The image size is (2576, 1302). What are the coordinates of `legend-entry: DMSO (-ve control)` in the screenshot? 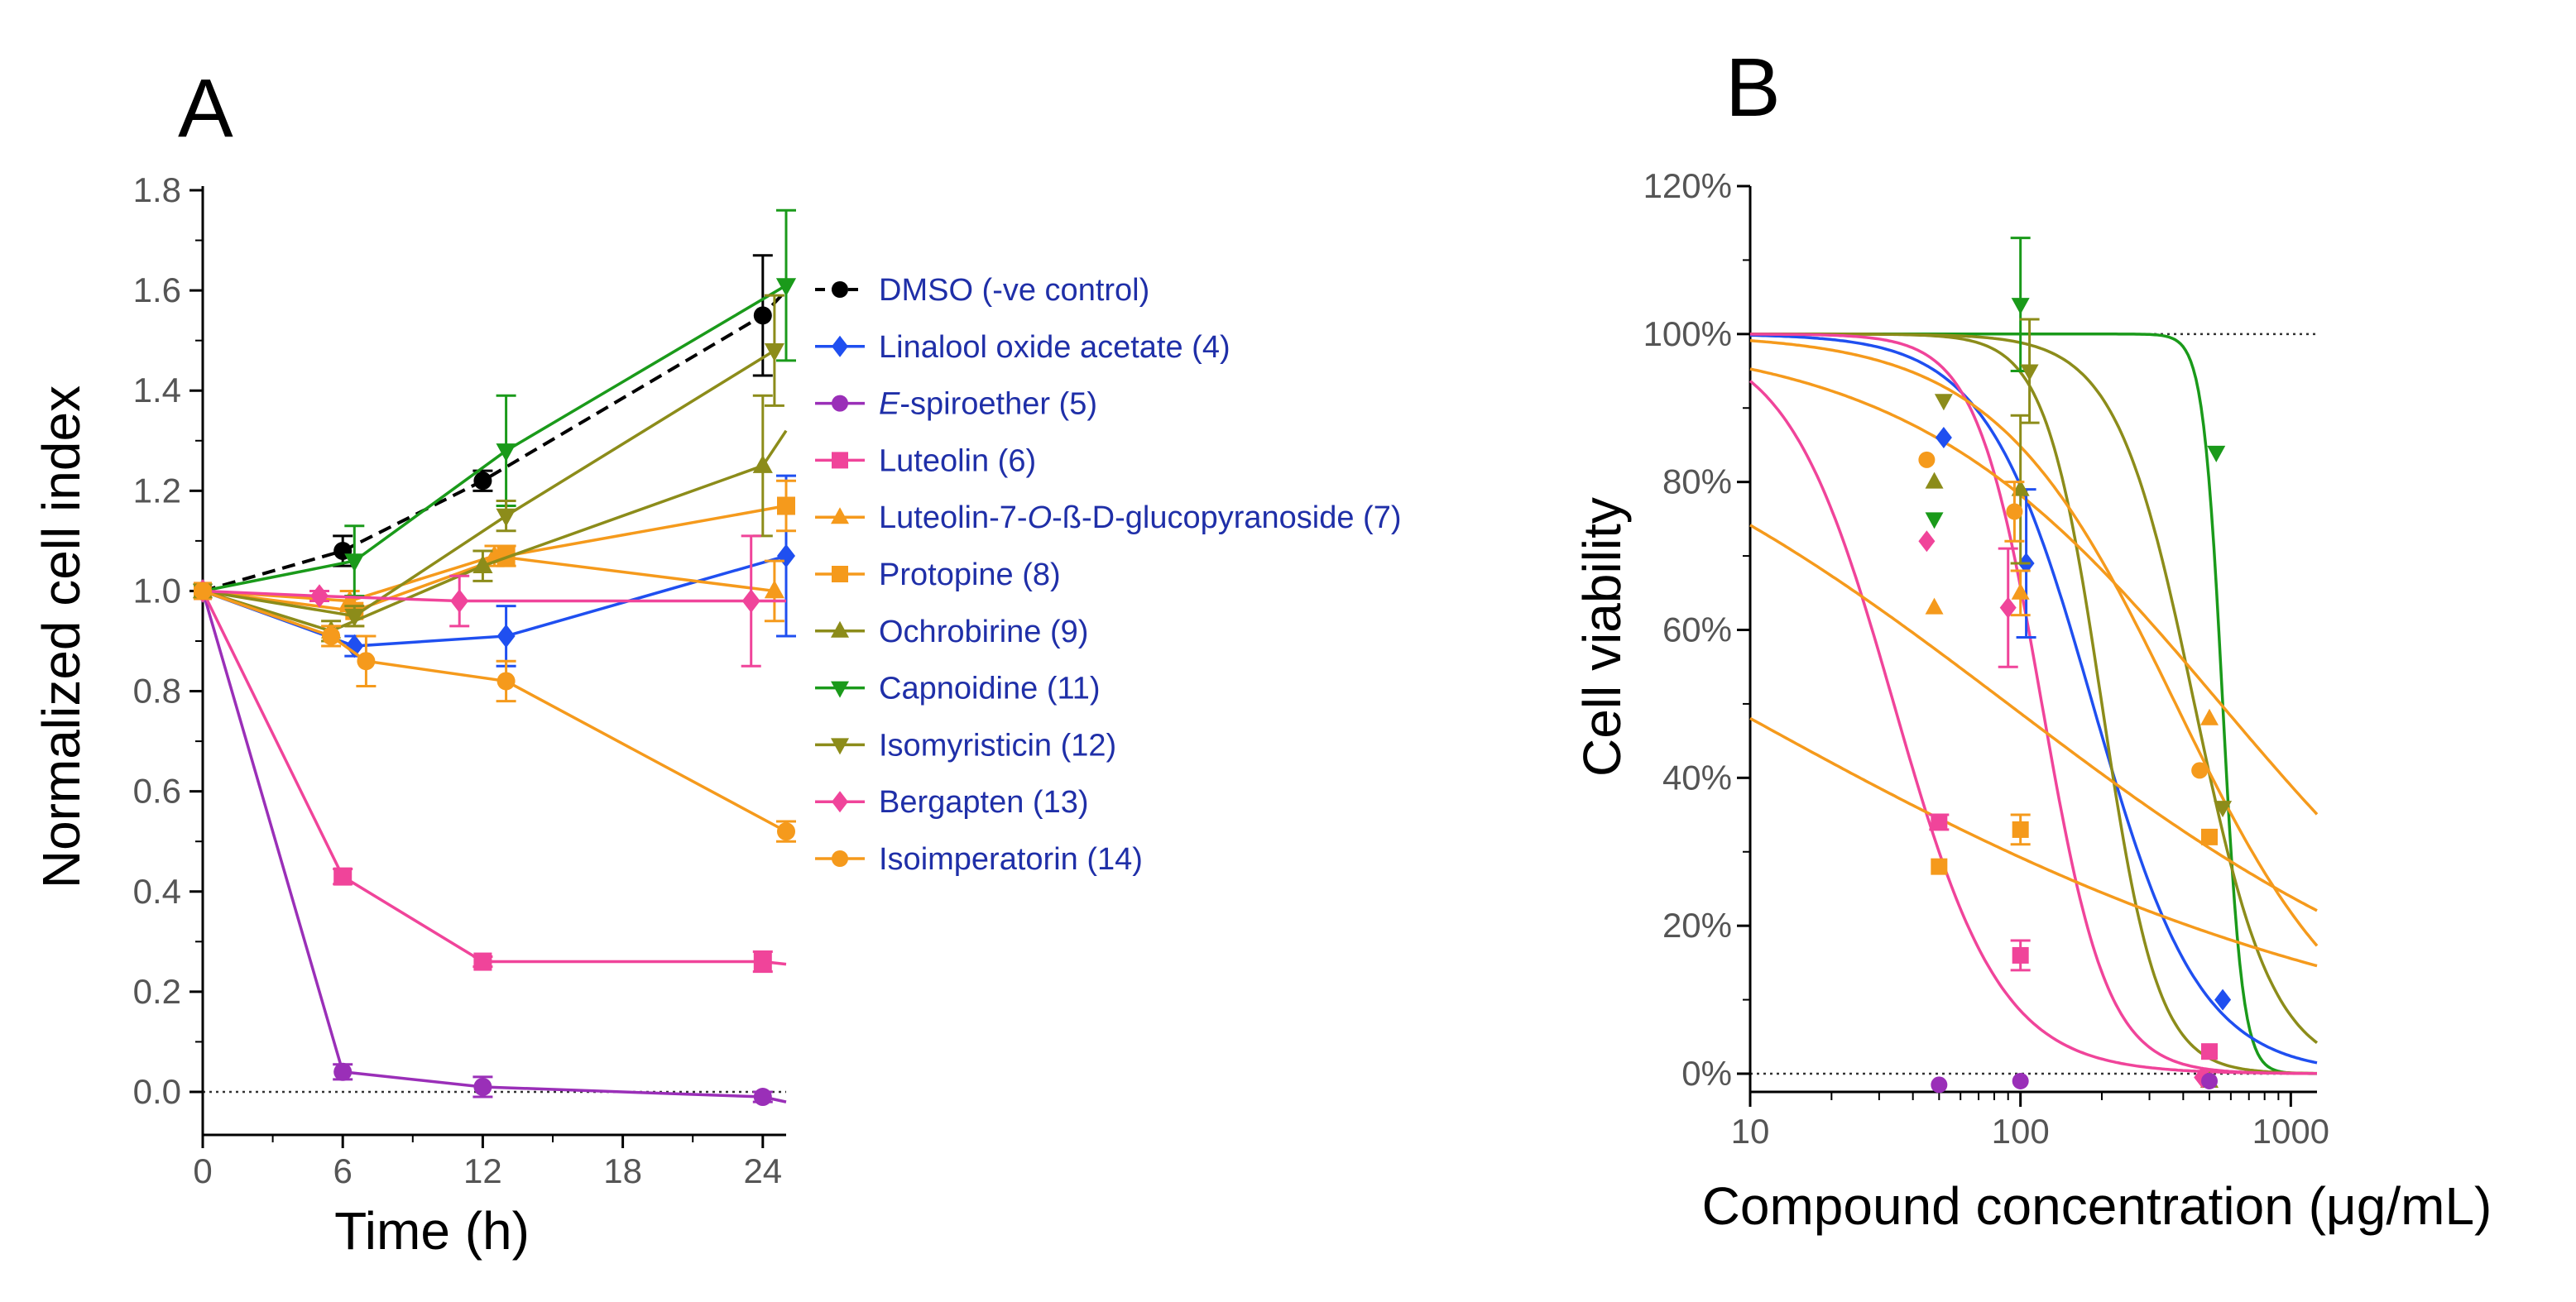 It's located at (982, 290).